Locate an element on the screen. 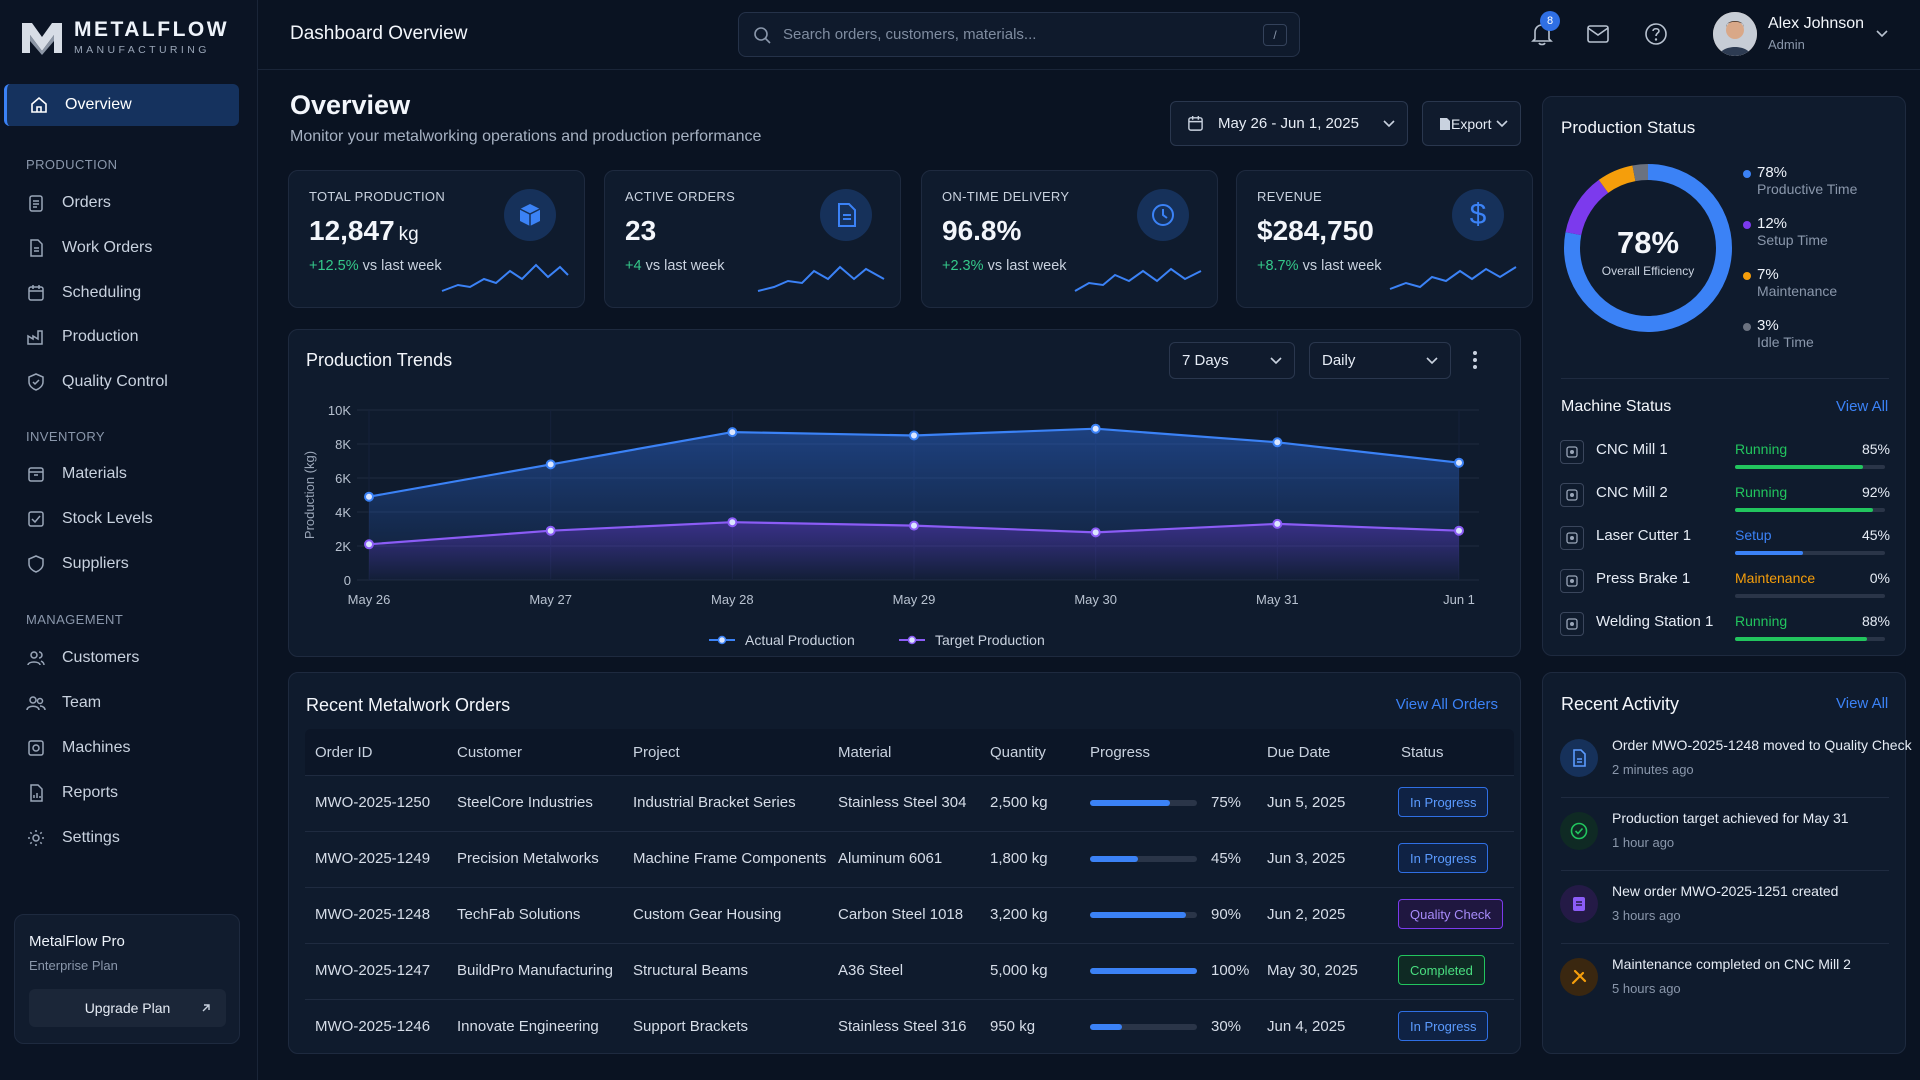 This screenshot has height=1080, width=1920. machine-row: CNC Mill 2 Running 92% is located at coordinates (1725, 495).